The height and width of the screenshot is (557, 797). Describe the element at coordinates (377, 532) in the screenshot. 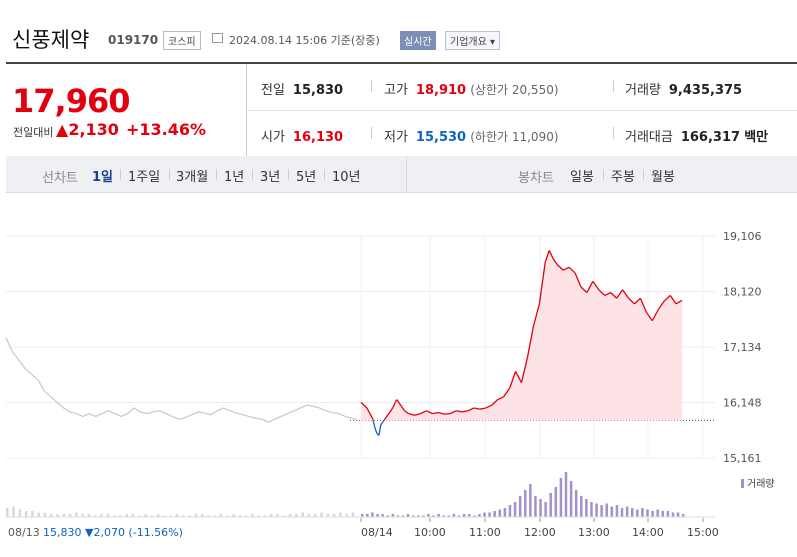

I see `x-tick-label: 08/14` at that location.